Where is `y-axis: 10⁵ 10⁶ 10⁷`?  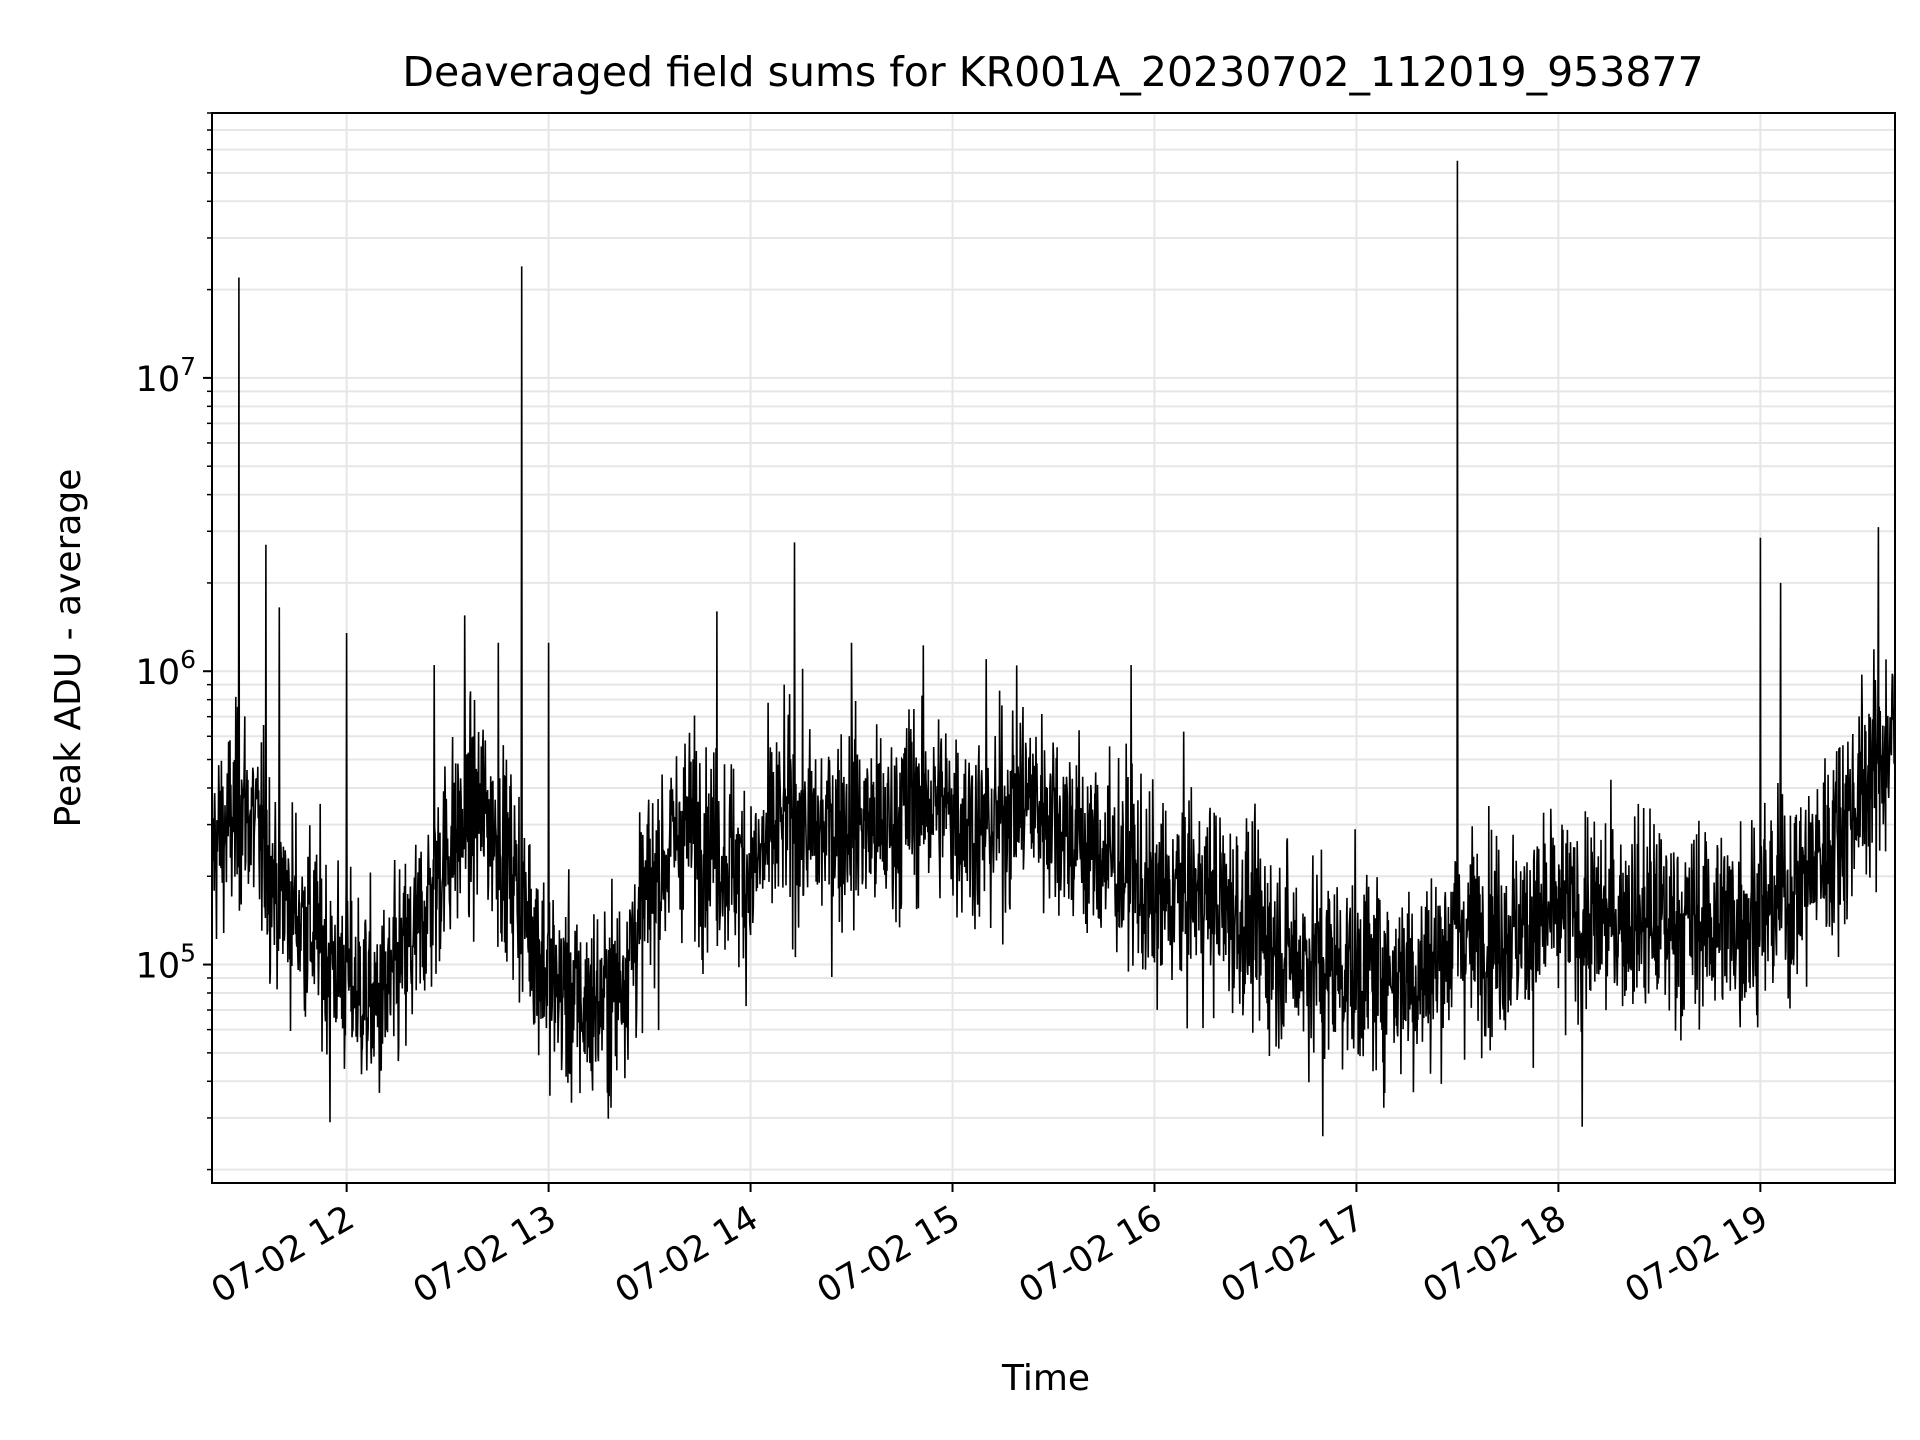
y-axis: 10⁵ 10⁶ 10⁷ is located at coordinates (174, 641).